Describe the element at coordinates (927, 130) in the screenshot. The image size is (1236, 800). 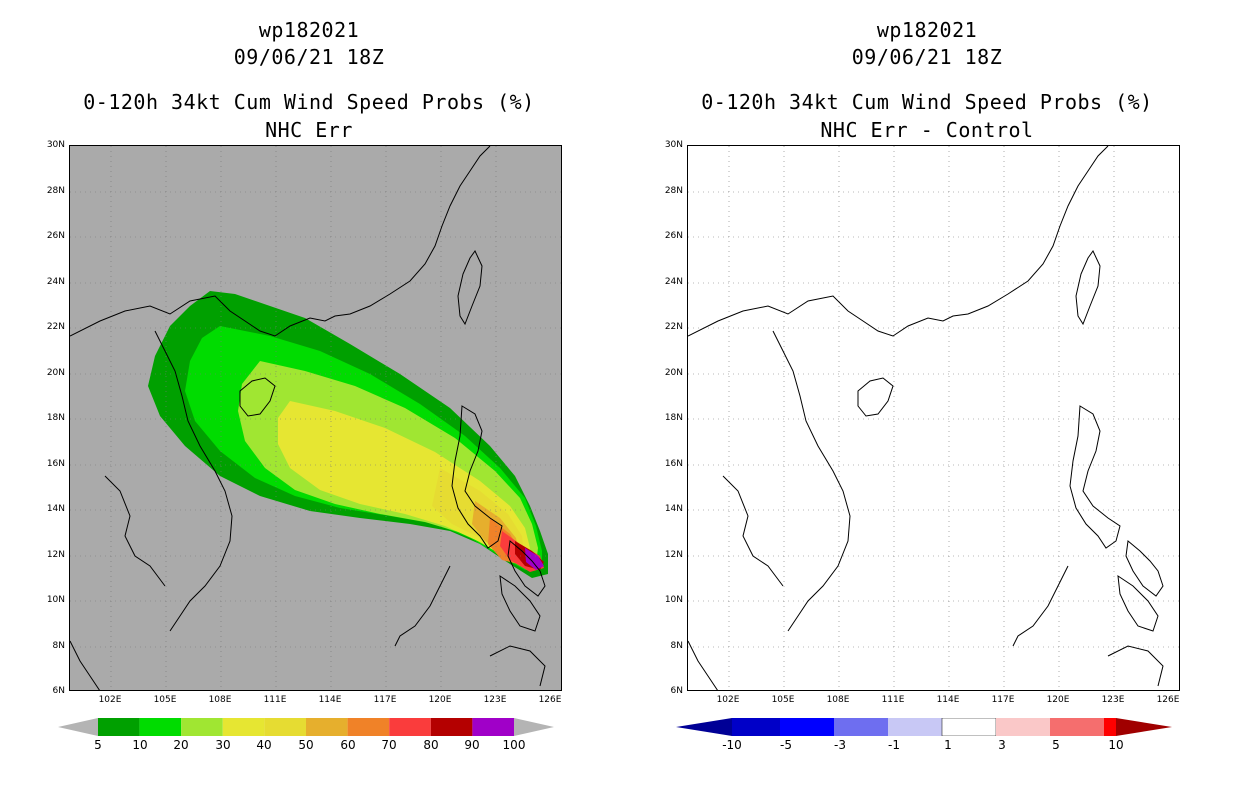
I see `right-title-sub: NHC Err - Control` at that location.